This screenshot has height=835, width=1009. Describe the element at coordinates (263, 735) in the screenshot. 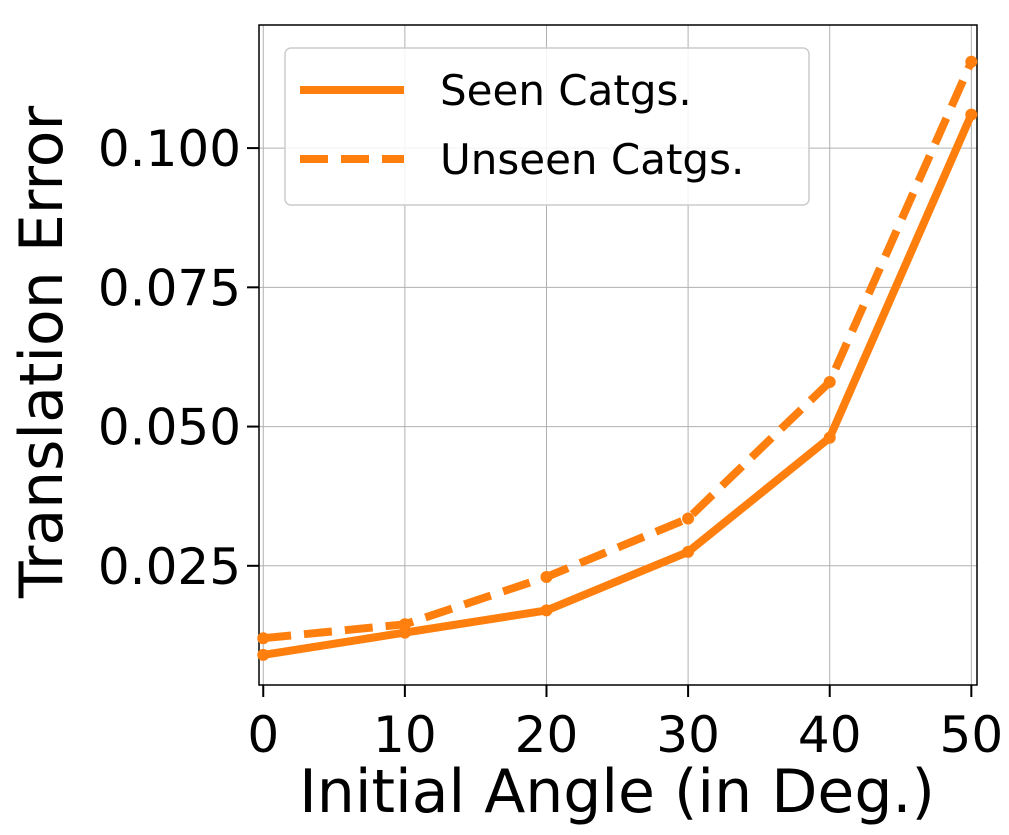

I see `x-tick-label: 0` at that location.